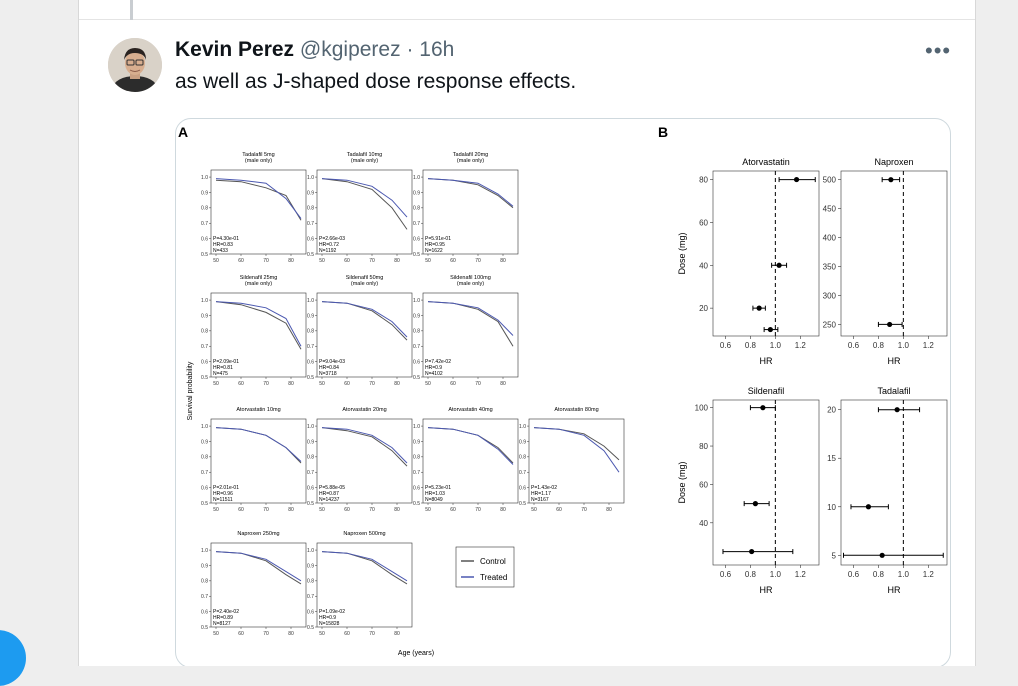 This screenshot has width=1018, height=686. Describe the element at coordinates (830, 238) in the screenshot. I see `y-tick-label: 400` at that location.